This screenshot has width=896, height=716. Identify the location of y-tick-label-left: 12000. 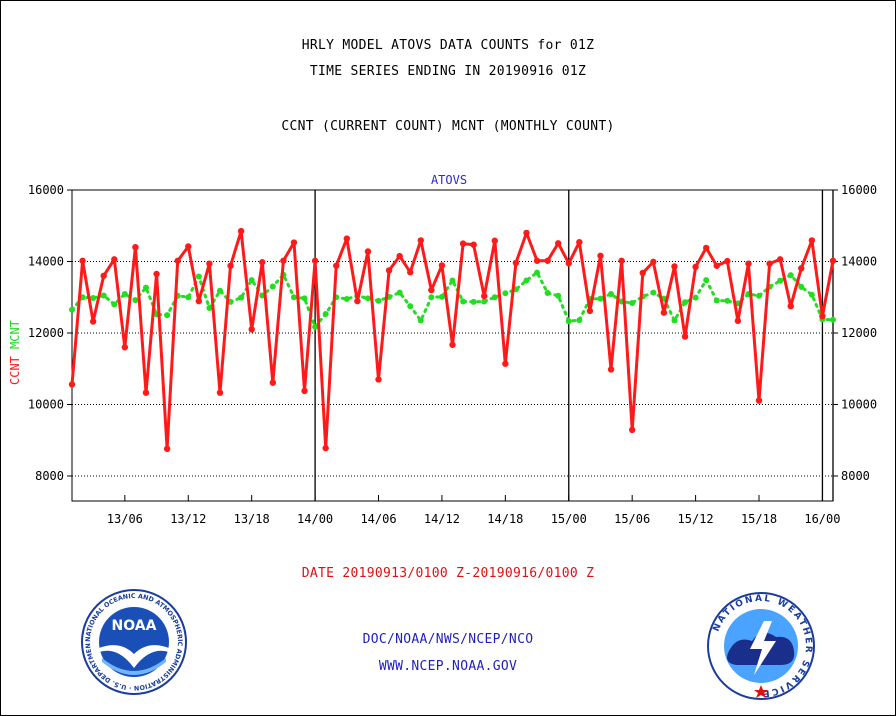
(46, 333).